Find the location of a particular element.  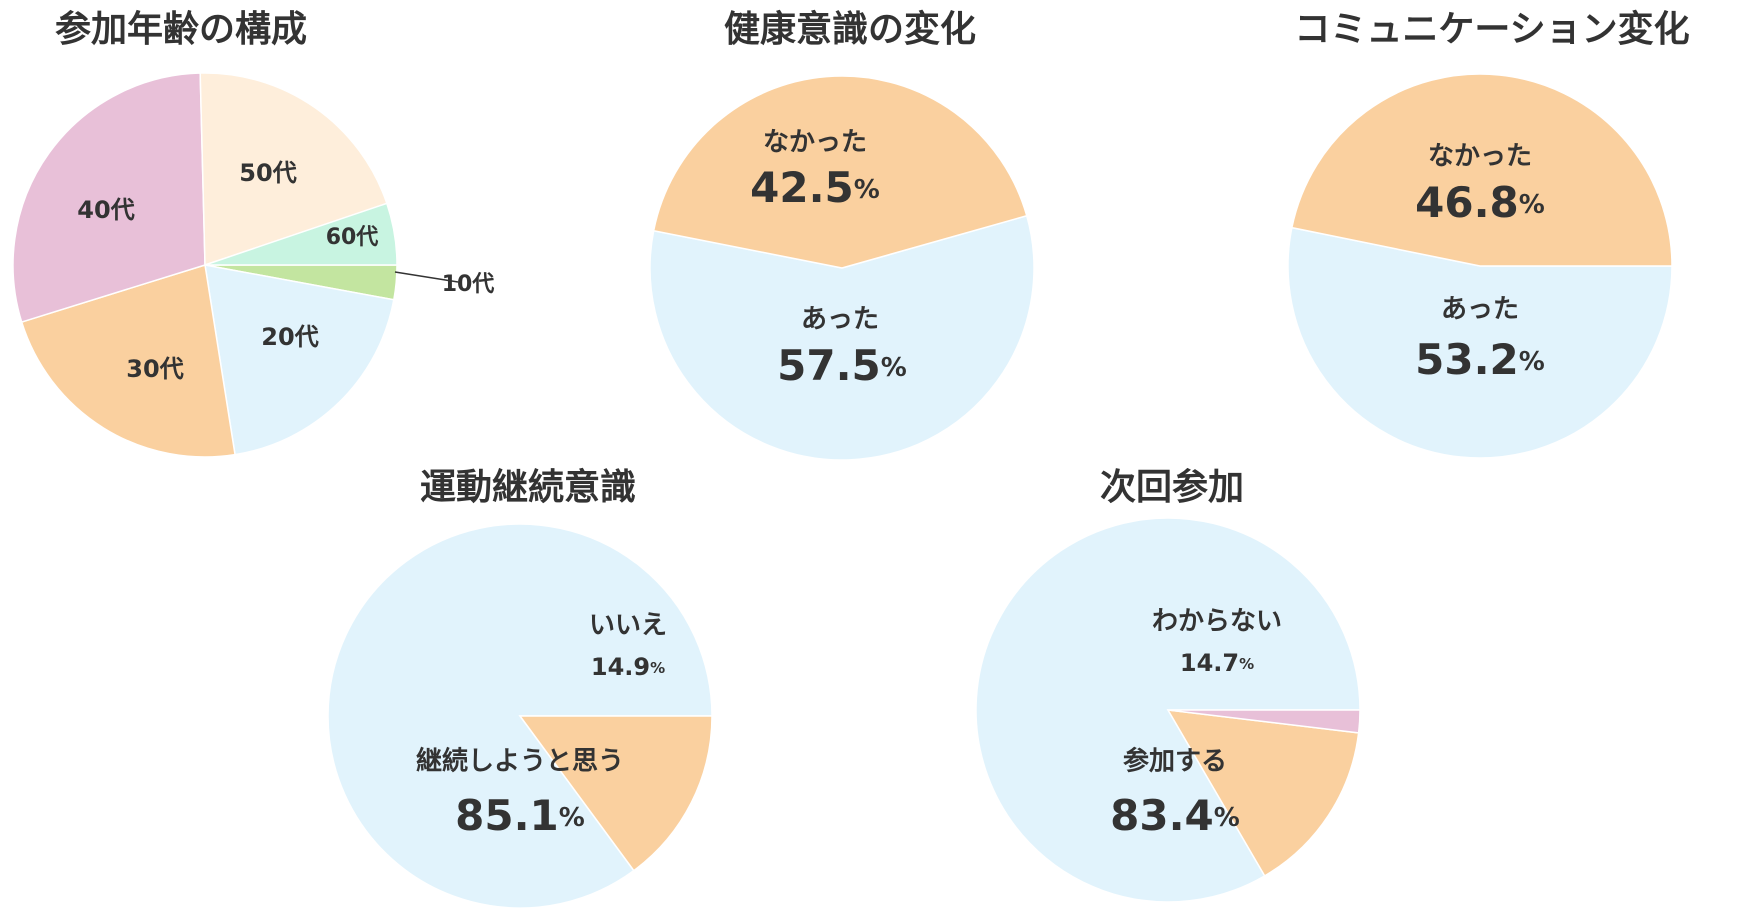

slice-value-3-0: 85.1% is located at coordinates (520, 815).